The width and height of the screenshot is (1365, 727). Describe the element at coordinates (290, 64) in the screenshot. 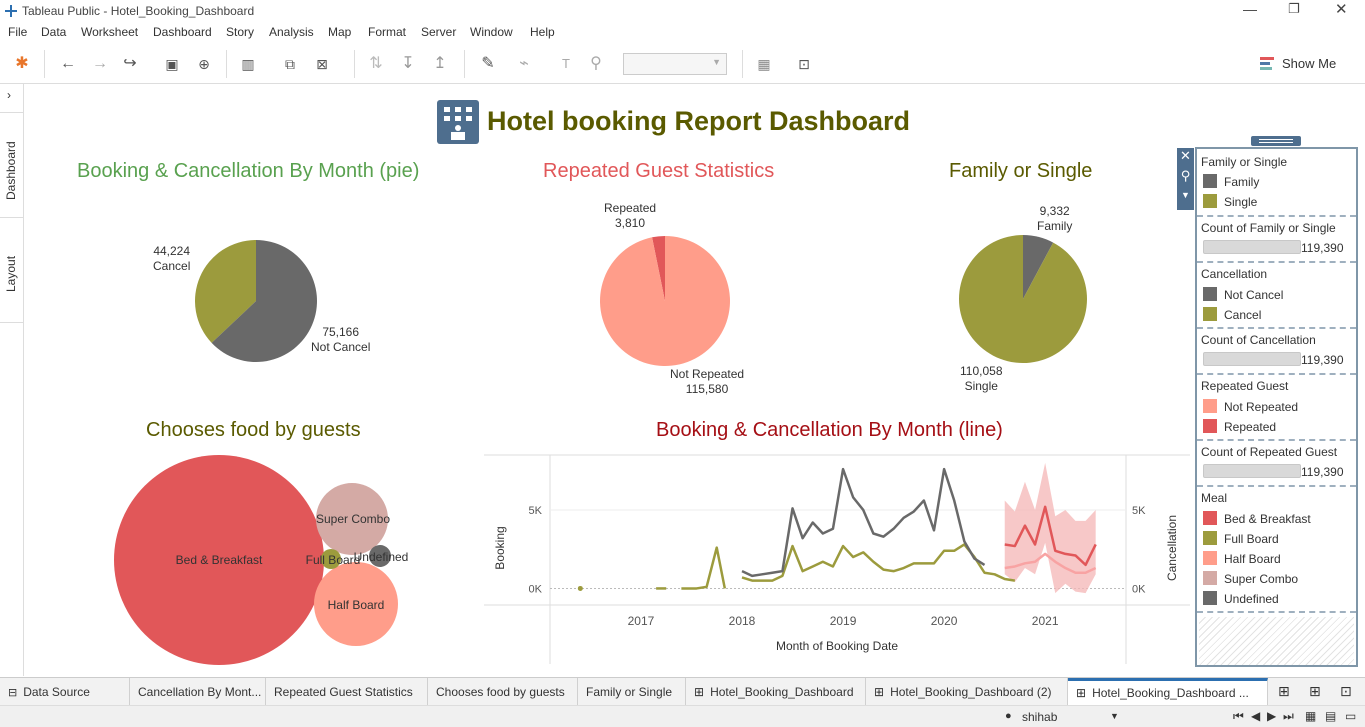

I see `duplicate-sheet-icon: ⧉` at that location.